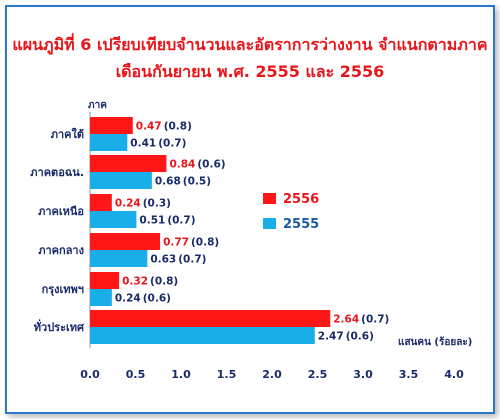 The height and width of the screenshot is (419, 500). I want to click on data-label: 0.32 (0.8), so click(150, 282).